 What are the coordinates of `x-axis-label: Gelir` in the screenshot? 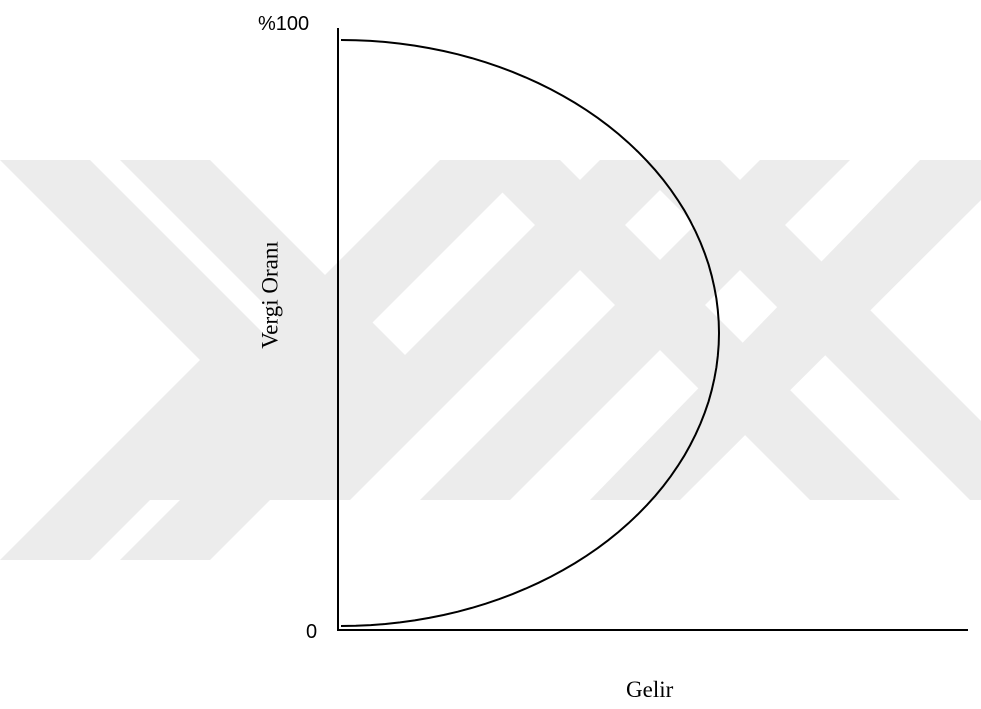 It's located at (650, 689).